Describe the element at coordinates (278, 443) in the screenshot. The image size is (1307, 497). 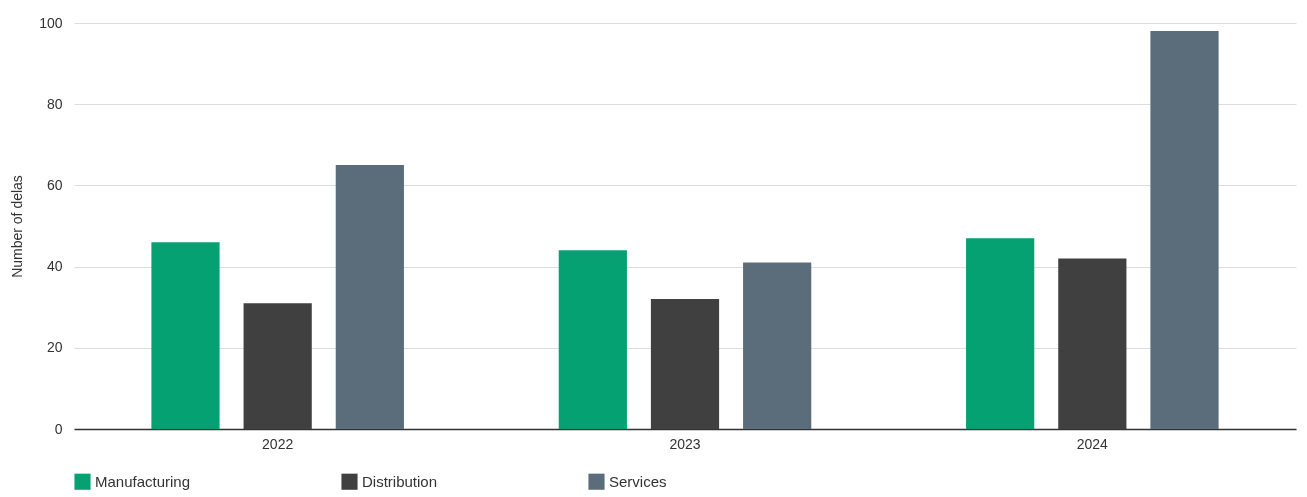
I see `x-tick-label: 2022` at that location.